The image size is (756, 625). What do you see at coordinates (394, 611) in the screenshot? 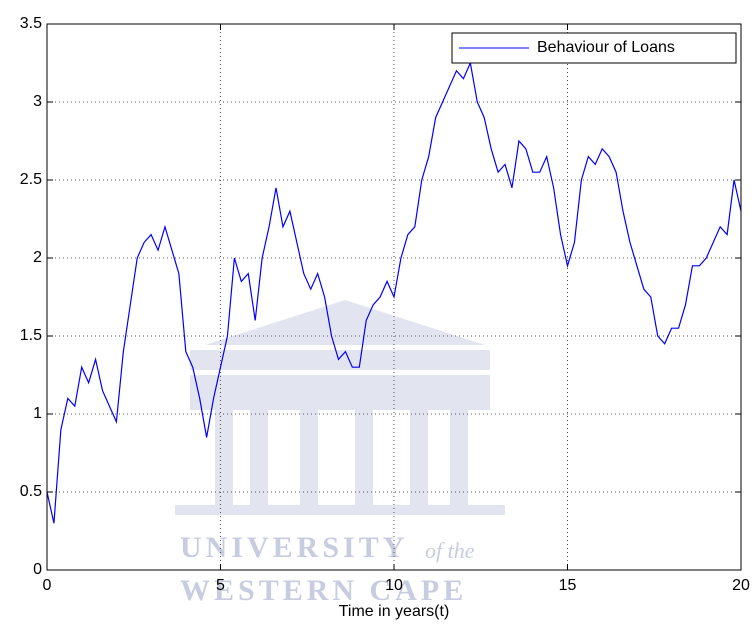
I see `x-axis-label: Time in years(t)` at bounding box center [394, 611].